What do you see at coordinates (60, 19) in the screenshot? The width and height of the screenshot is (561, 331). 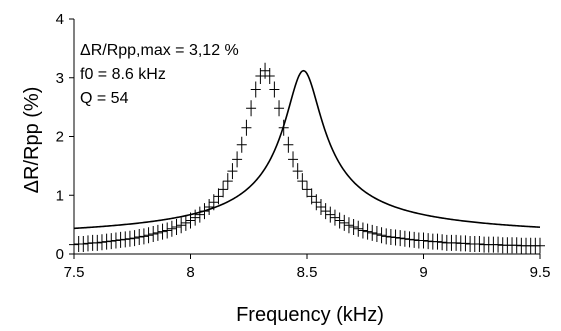 I see `y-tick-label: 4` at bounding box center [60, 19].